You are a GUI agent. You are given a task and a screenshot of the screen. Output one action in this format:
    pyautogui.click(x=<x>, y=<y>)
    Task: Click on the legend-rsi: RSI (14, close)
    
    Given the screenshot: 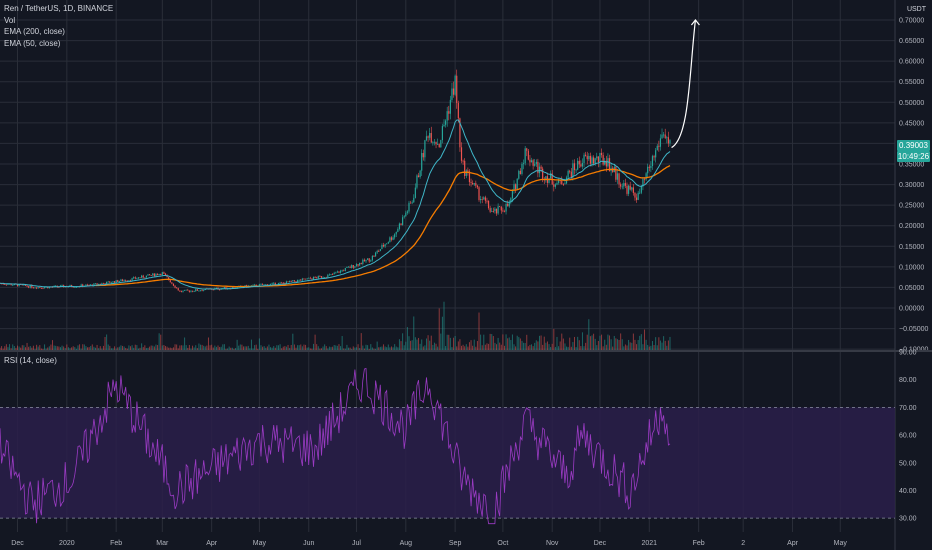 What is the action you would take?
    pyautogui.click(x=30, y=360)
    